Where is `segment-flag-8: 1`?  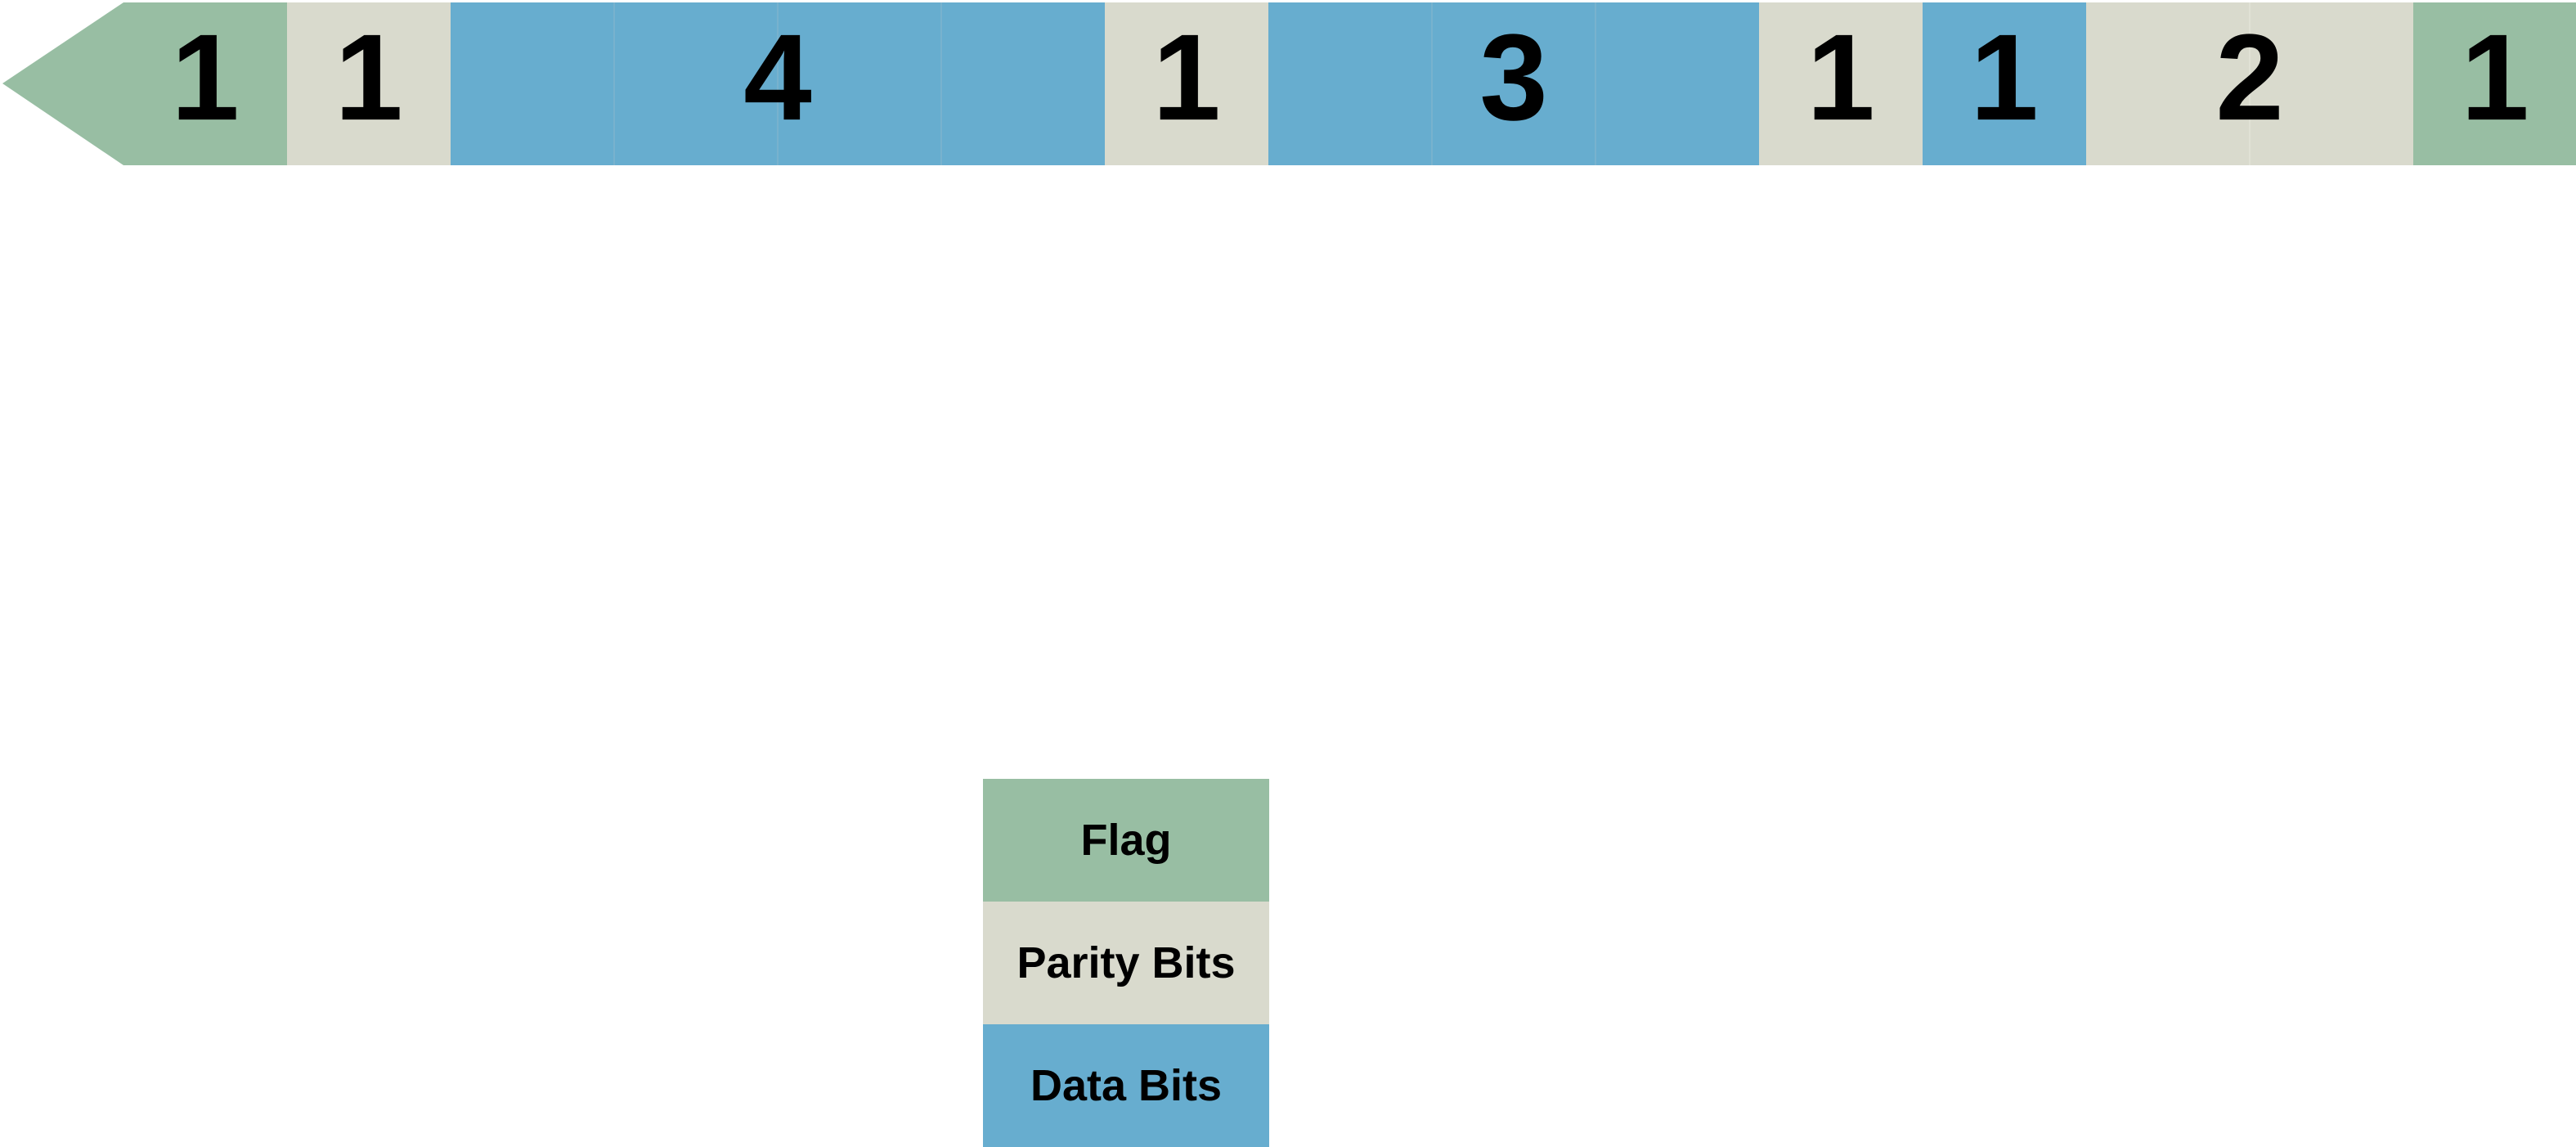
segment-flag-8: 1 is located at coordinates (2494, 83).